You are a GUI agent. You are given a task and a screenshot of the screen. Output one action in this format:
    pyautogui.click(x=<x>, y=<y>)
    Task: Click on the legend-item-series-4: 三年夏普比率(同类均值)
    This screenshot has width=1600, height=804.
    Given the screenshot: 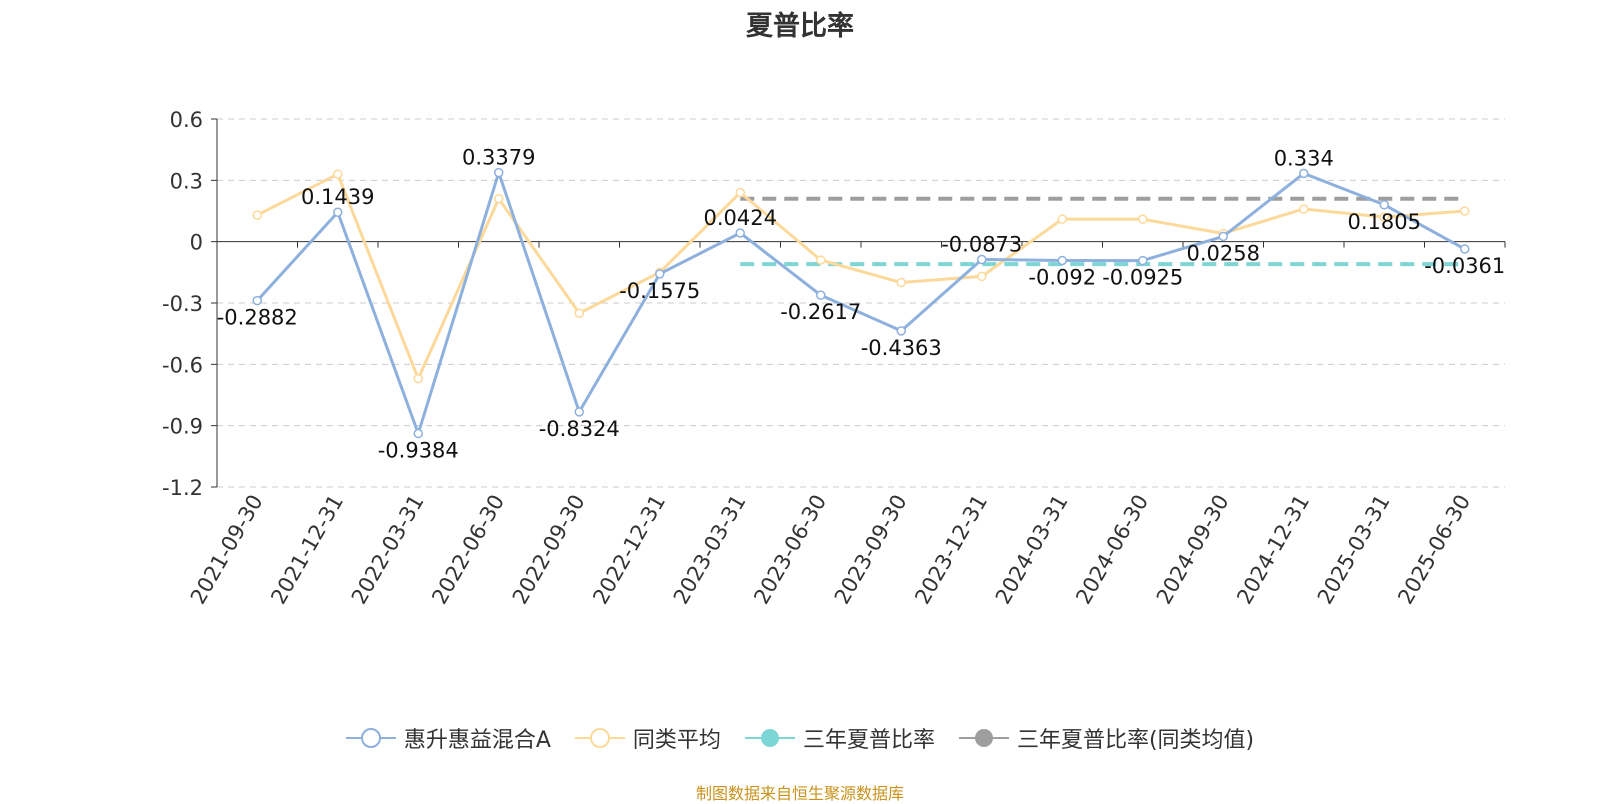 What is the action you would take?
    pyautogui.click(x=1106, y=738)
    